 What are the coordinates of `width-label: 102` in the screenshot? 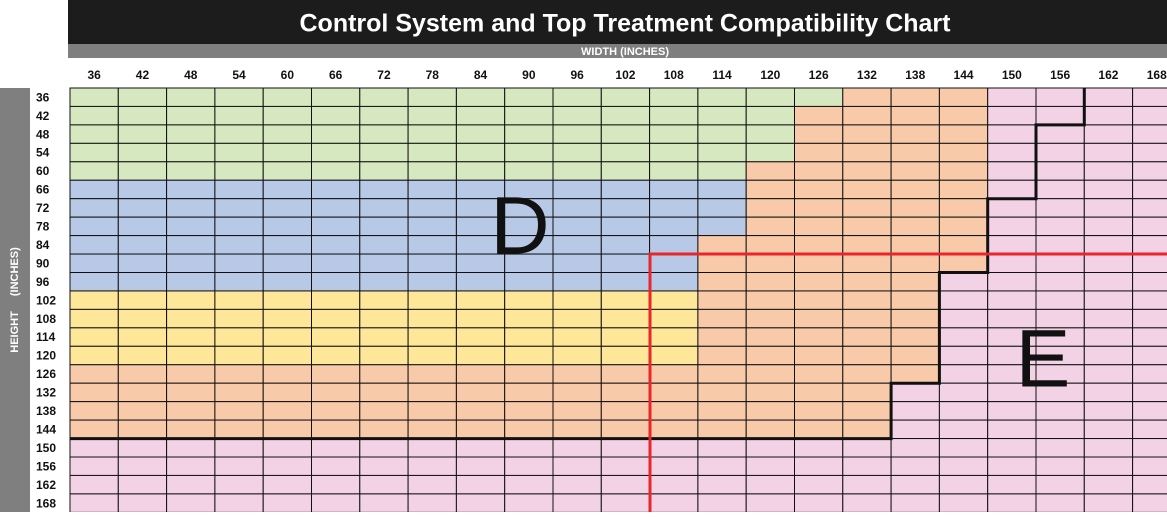 It's located at (625, 75).